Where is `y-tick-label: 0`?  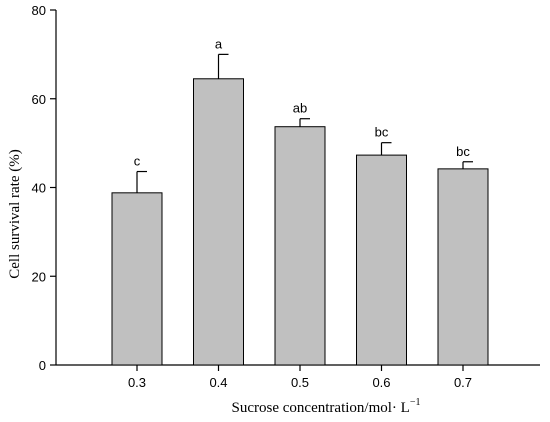
y-tick-label: 0 is located at coordinates (42, 365).